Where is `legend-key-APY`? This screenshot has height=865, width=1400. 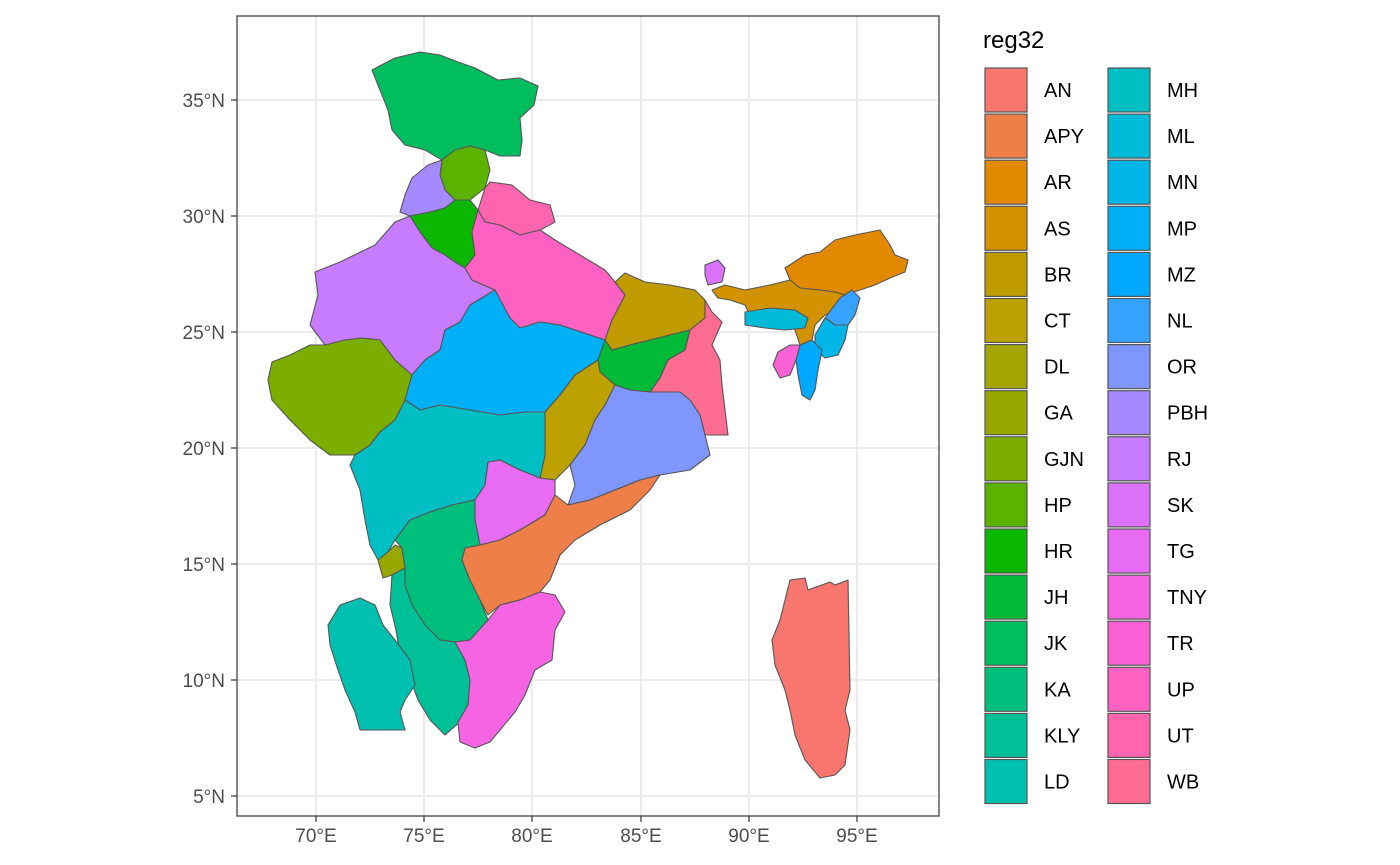 legend-key-APY is located at coordinates (1006, 136).